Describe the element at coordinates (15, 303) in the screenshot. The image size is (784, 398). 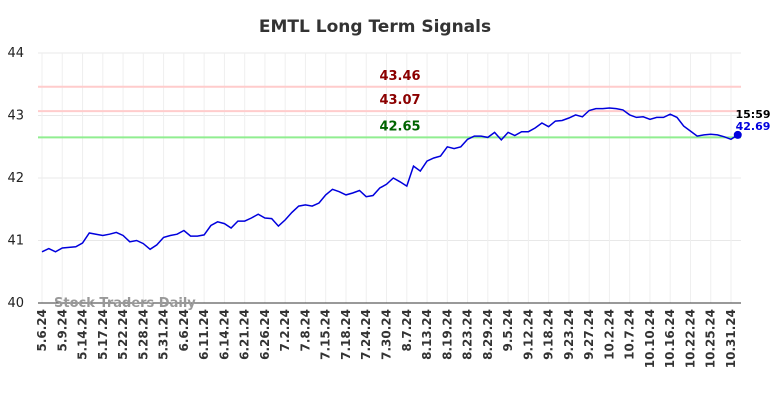
I see `y-tick-label: 40` at that location.